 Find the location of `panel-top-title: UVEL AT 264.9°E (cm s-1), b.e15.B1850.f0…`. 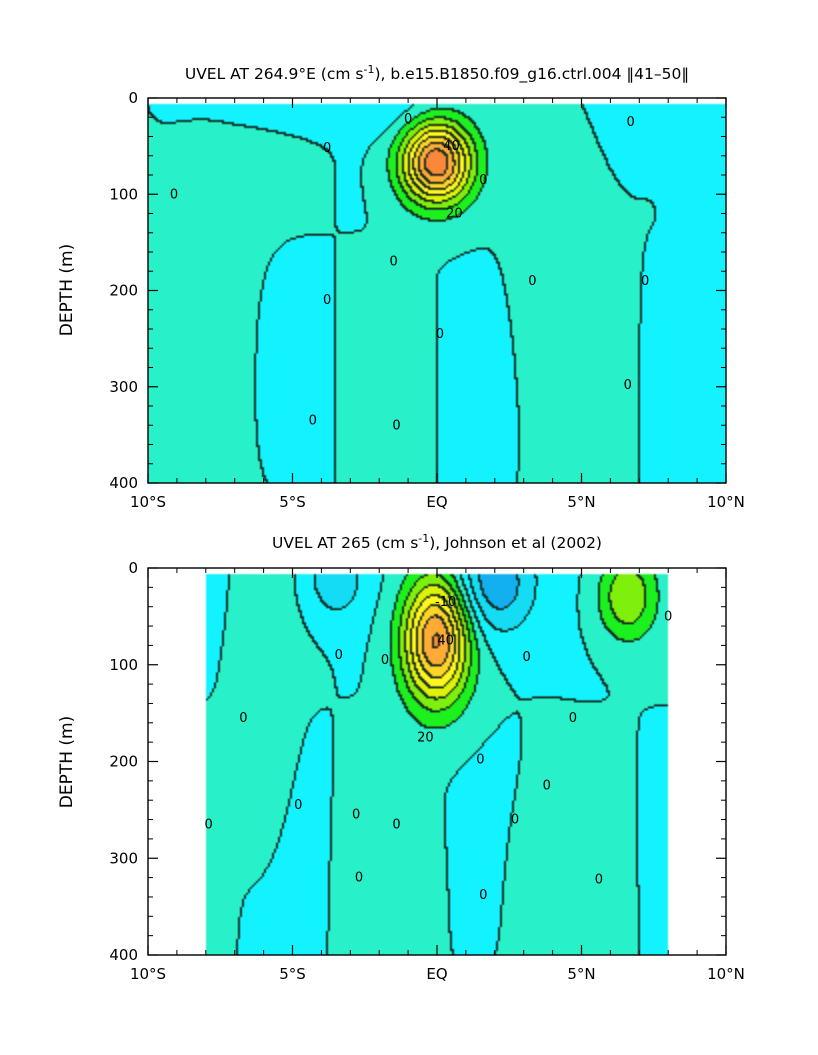

panel-top-title: UVEL AT 264.9°E (cm s-1), b.e15.B1850.f0… is located at coordinates (437, 73).